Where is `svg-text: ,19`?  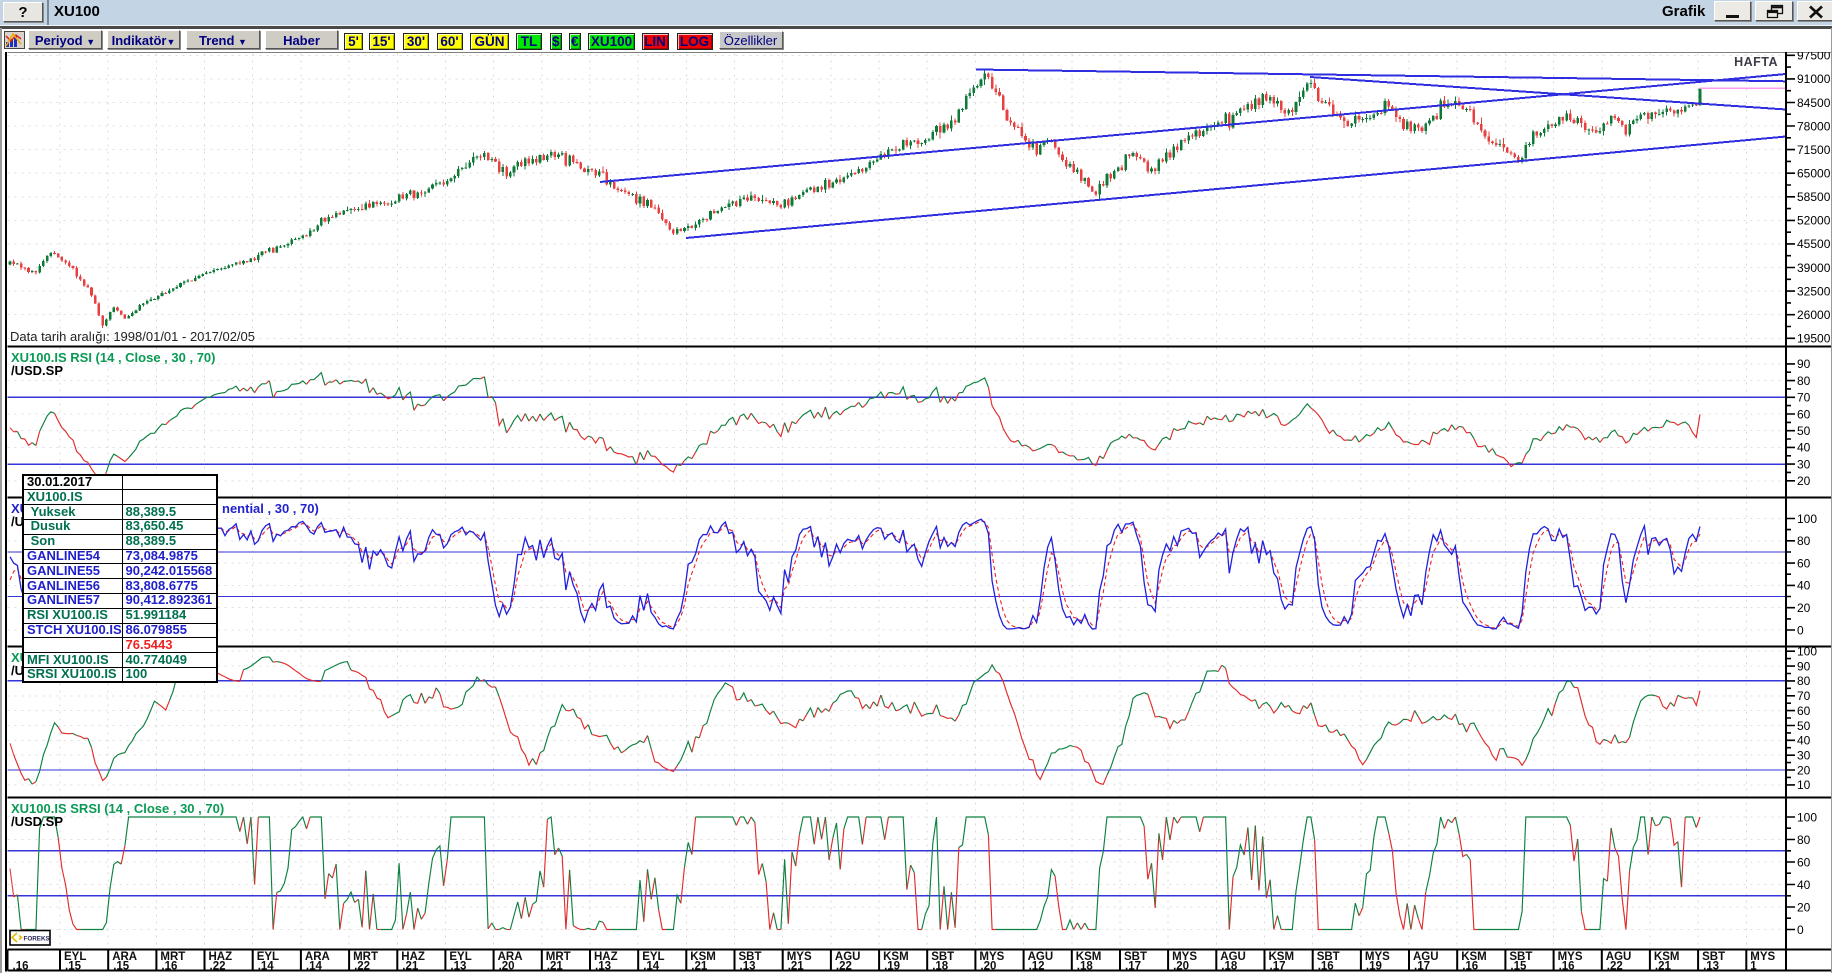
svg-text: ,19 is located at coordinates (892, 967).